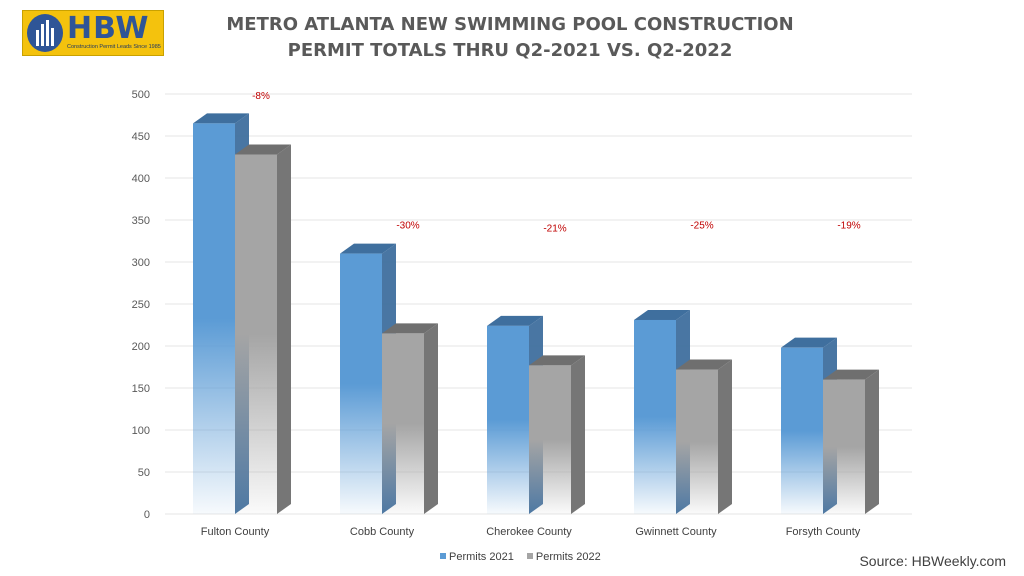 The height and width of the screenshot is (576, 1024). What do you see at coordinates (550, 439) in the screenshot?
I see `bar-2022-cherokee-county` at bounding box center [550, 439].